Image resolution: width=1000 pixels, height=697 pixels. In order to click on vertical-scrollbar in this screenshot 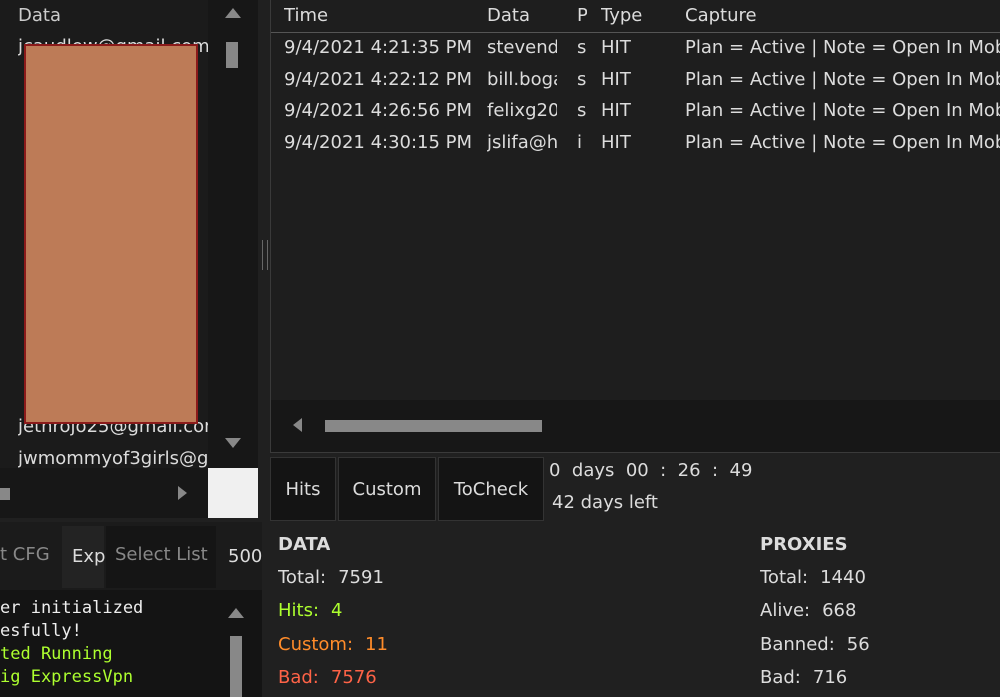, I will do `click(233, 234)`.